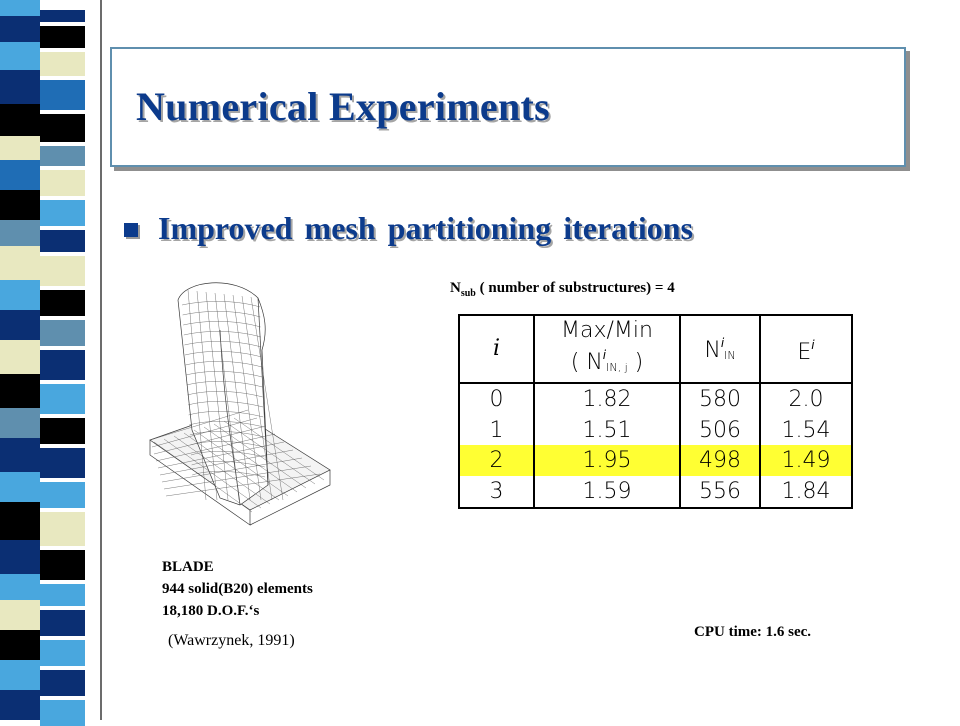 The width and height of the screenshot is (960, 726). Describe the element at coordinates (425, 228) in the screenshot. I see `bullet-text: Improved mesh partitioning iterations` at that location.